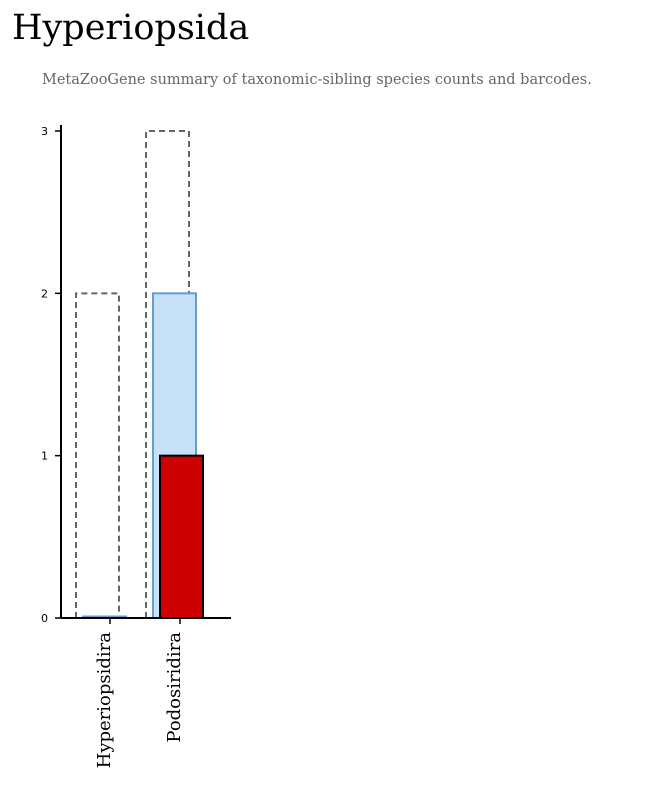 The image size is (672, 800). What do you see at coordinates (174, 687) in the screenshot?
I see `category-label: Podosiridira` at bounding box center [174, 687].